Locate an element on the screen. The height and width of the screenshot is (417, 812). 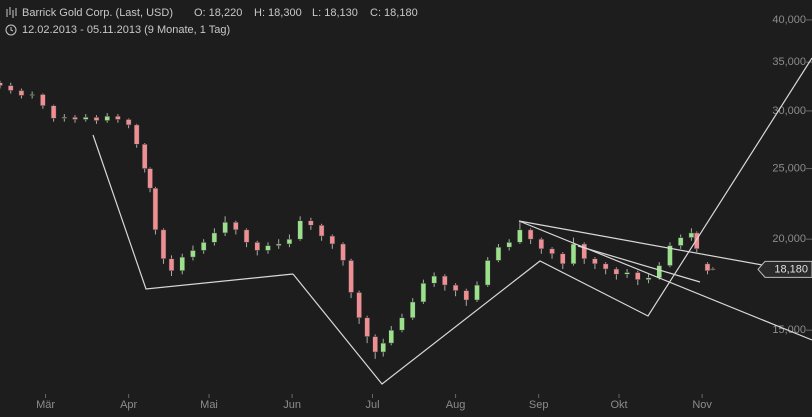
last-price-label: 18,180 is located at coordinates (791, 269).